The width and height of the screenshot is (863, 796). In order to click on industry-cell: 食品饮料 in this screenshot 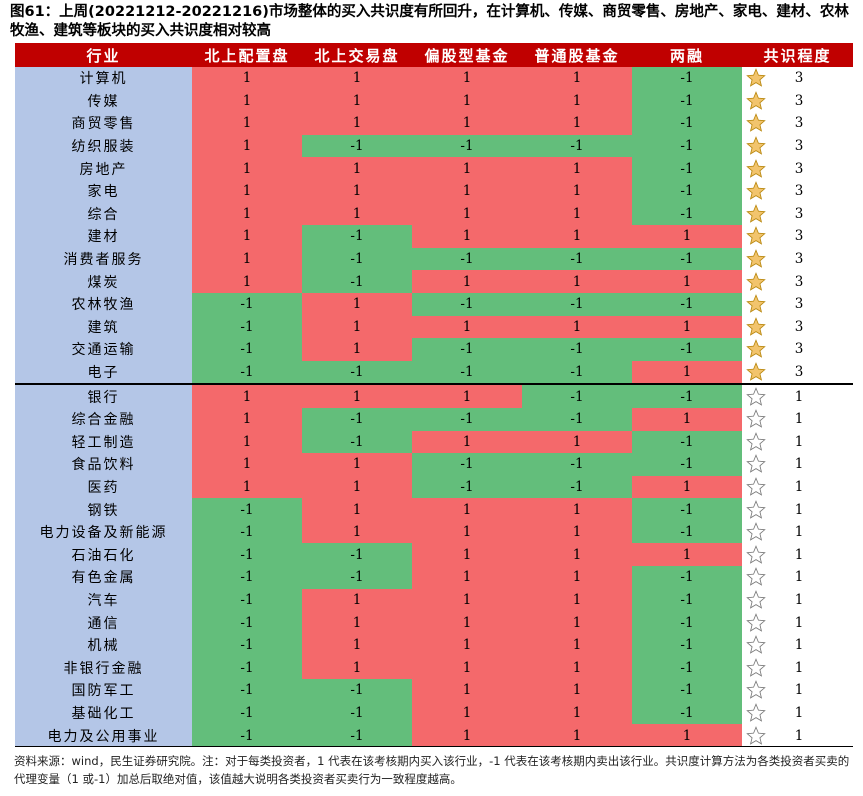, I will do `click(103, 464)`.